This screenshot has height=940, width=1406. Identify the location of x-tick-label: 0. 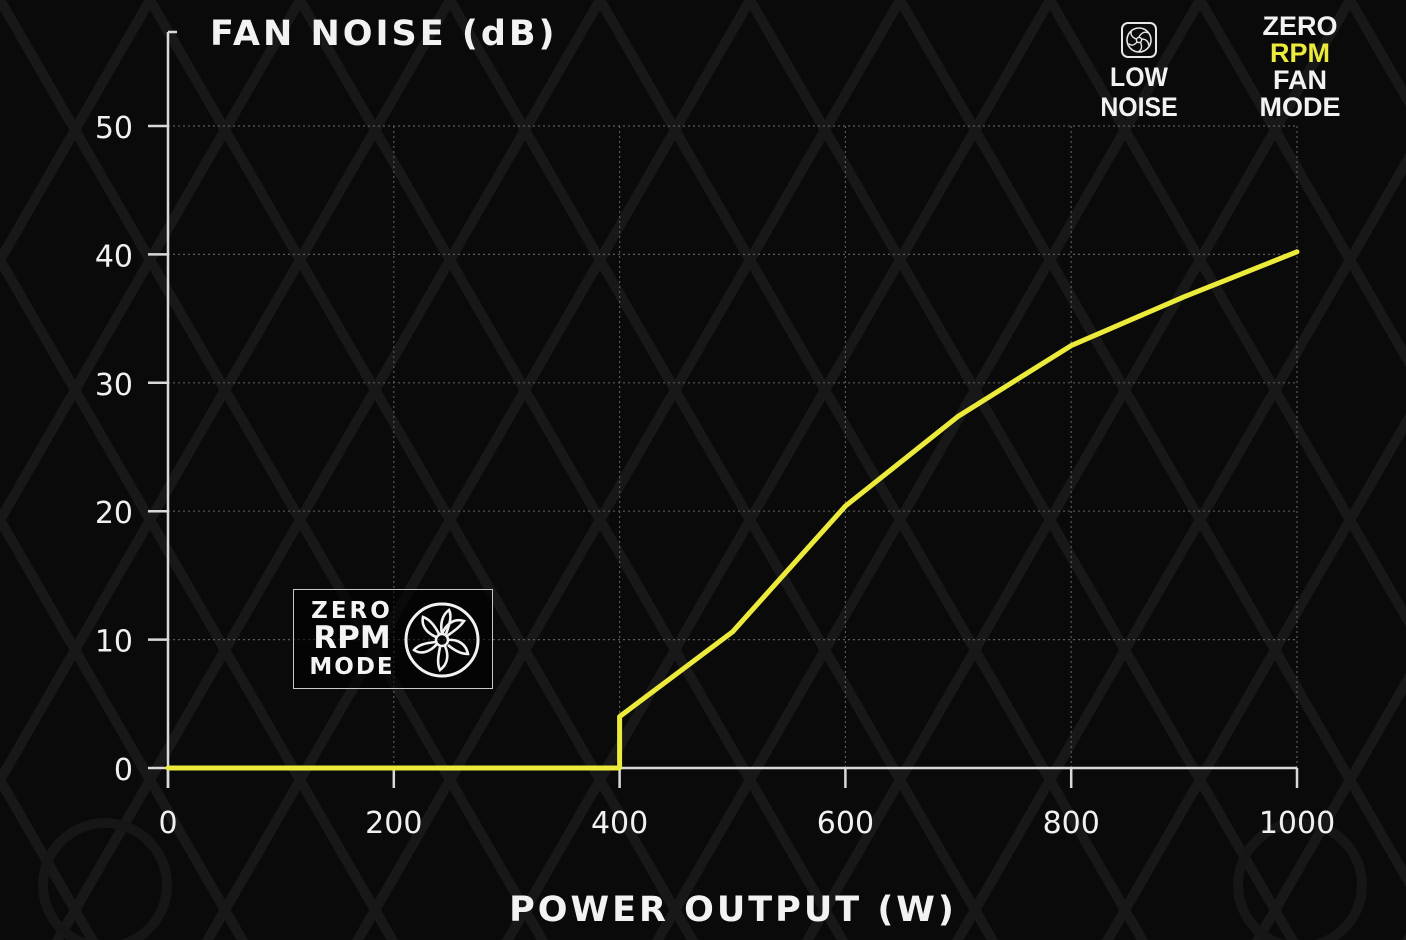
(167, 823).